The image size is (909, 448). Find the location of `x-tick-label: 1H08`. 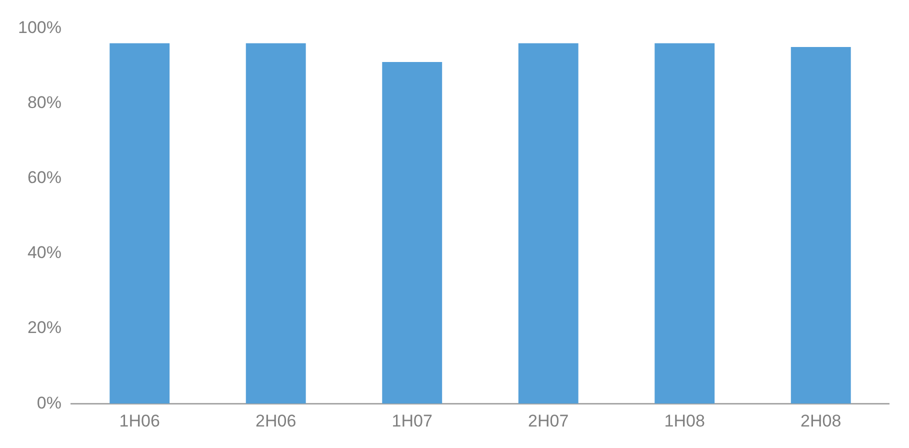

x-tick-label: 1H08 is located at coordinates (684, 420).